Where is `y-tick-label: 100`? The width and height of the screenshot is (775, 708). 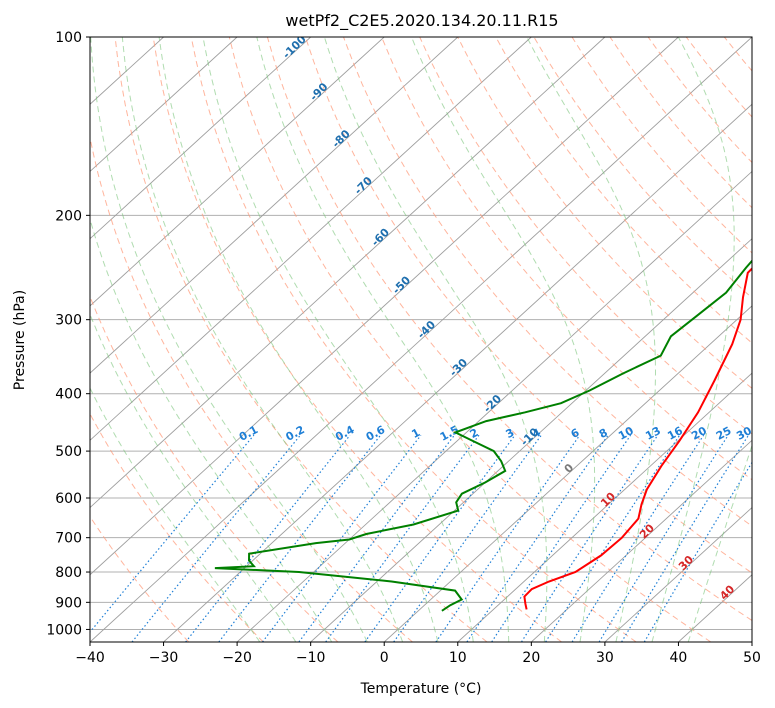 y-tick-label: 100 is located at coordinates (68, 38).